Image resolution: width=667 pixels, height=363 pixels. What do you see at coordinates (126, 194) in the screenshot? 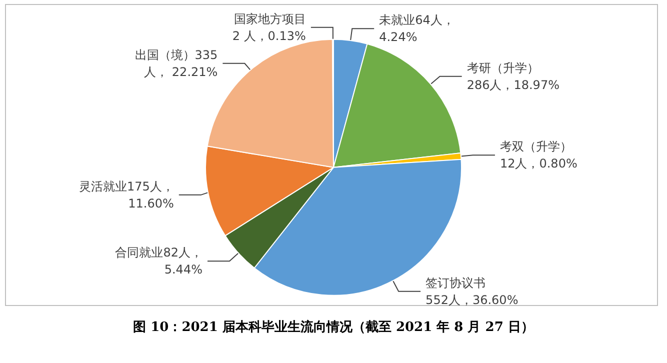
I see `slice-label: 灵活就业175人， 11.60%` at bounding box center [126, 194].